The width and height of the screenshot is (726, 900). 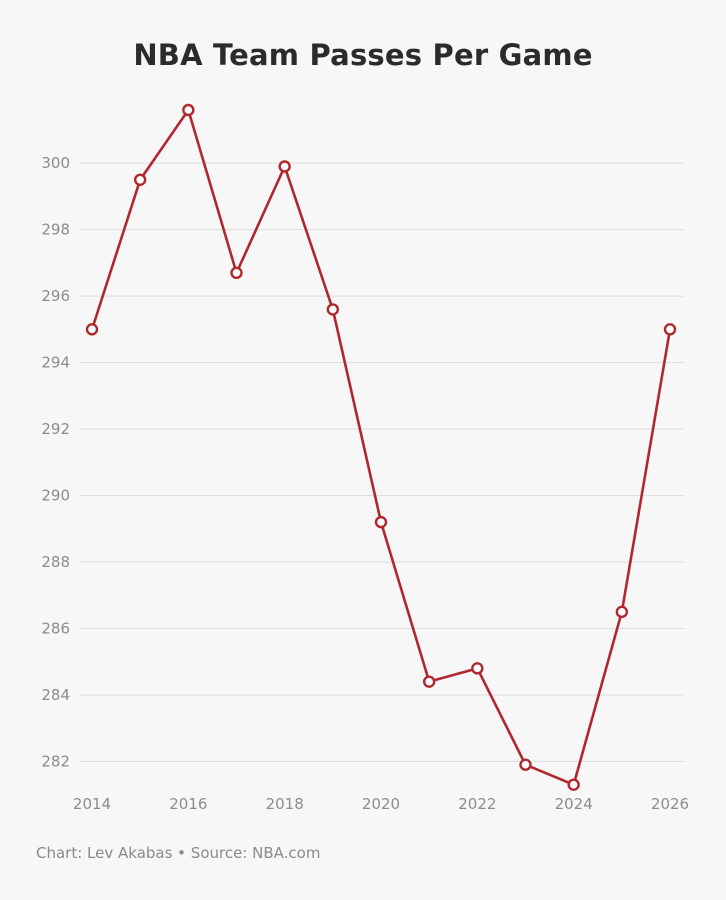 What do you see at coordinates (363, 55) in the screenshot?
I see `chart-title: NBA Team Passes Per Game` at bounding box center [363, 55].